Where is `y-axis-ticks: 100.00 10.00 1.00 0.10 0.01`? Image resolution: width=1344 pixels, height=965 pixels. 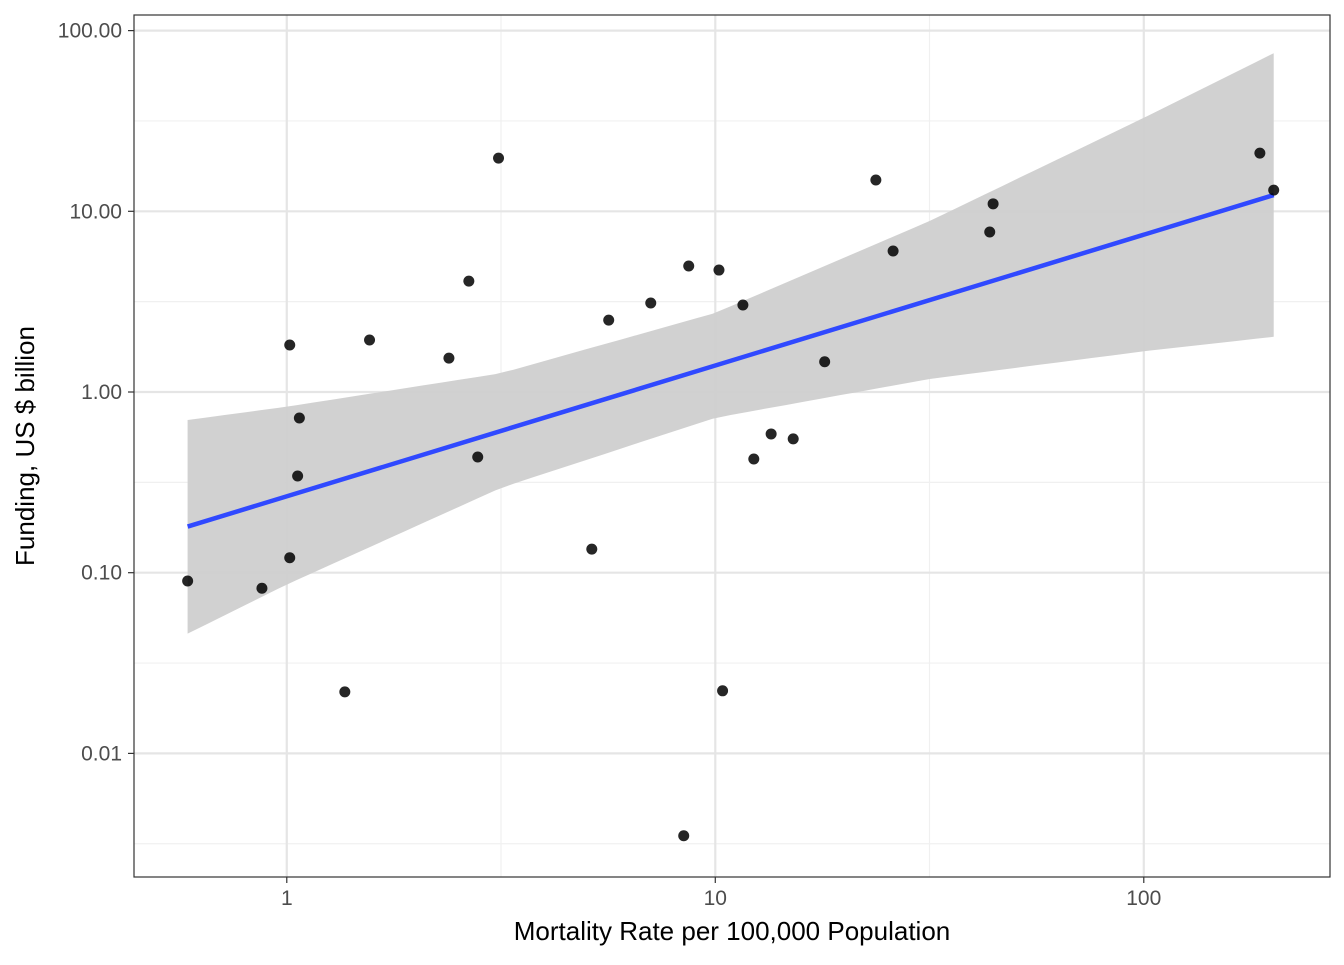 y-axis-ticks: 100.00 10.00 1.00 0.10 0.01 is located at coordinates (96, 392).